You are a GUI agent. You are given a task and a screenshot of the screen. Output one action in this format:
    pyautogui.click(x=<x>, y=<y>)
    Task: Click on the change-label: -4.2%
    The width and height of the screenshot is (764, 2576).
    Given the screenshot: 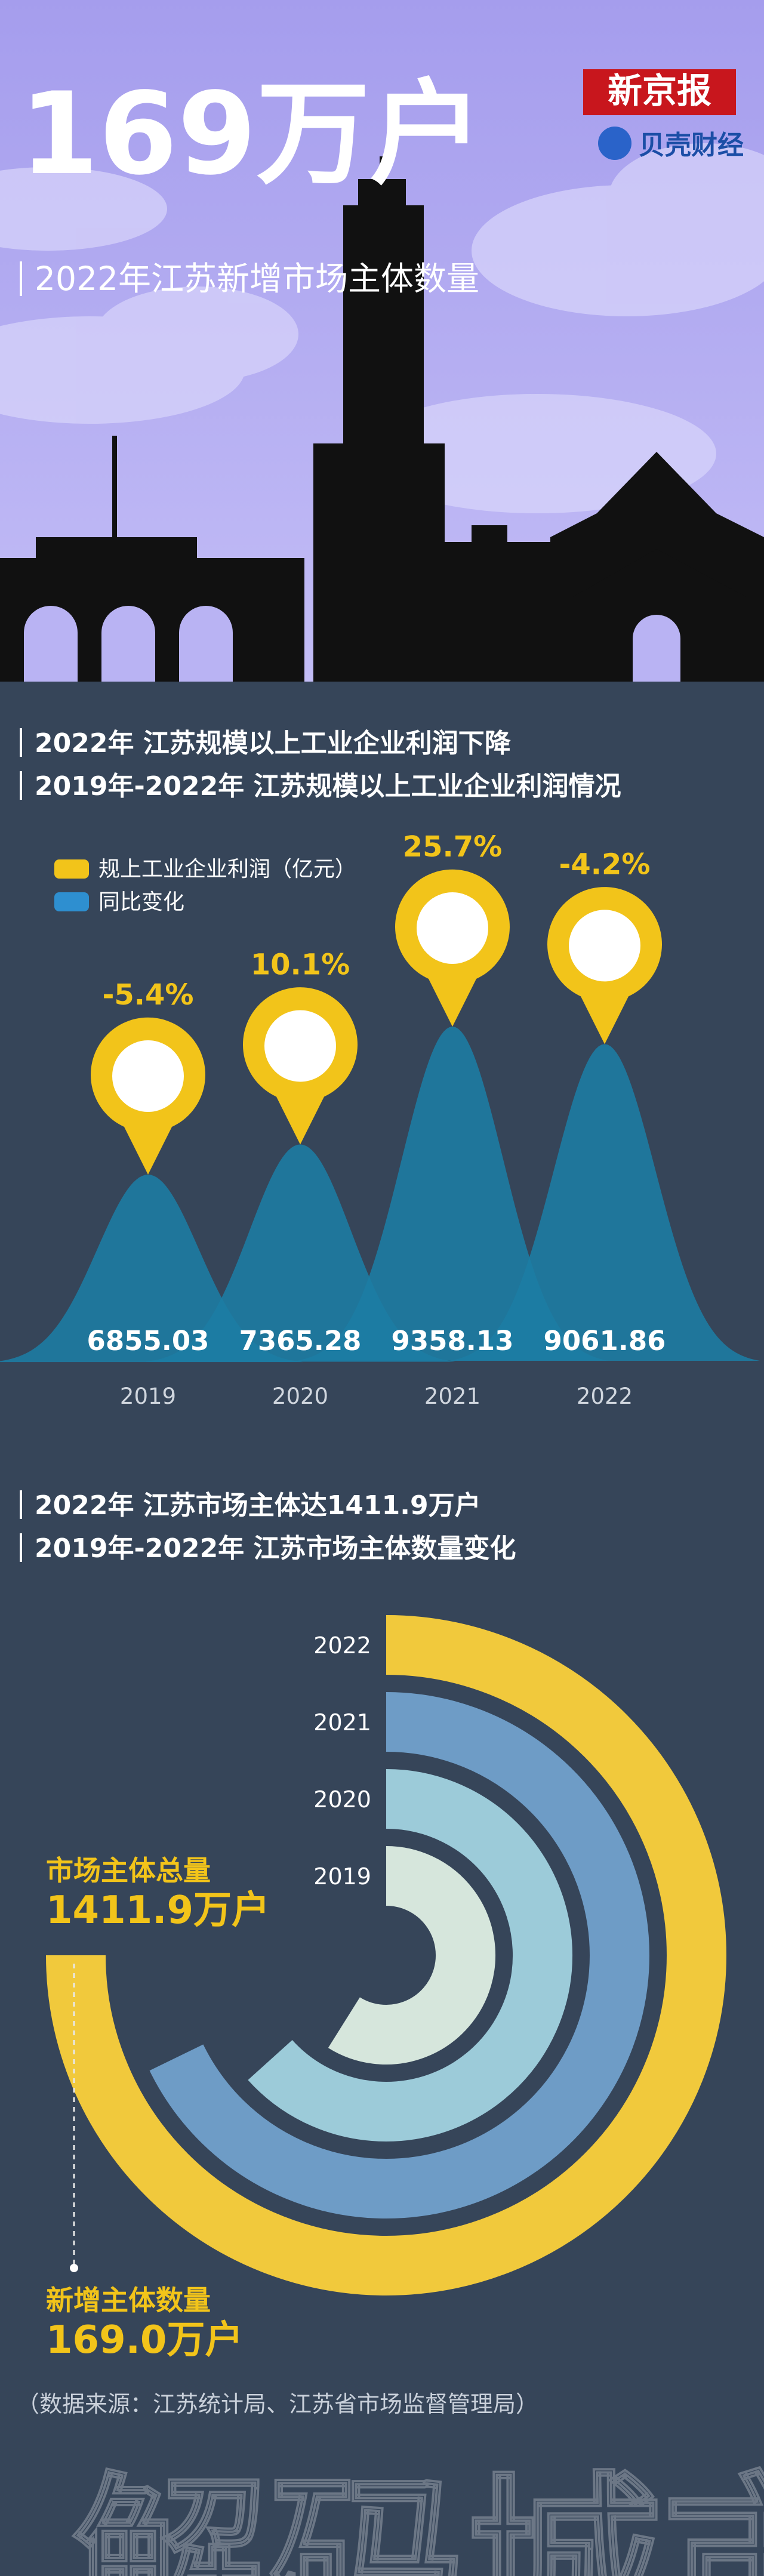 What is the action you would take?
    pyautogui.click(x=604, y=864)
    